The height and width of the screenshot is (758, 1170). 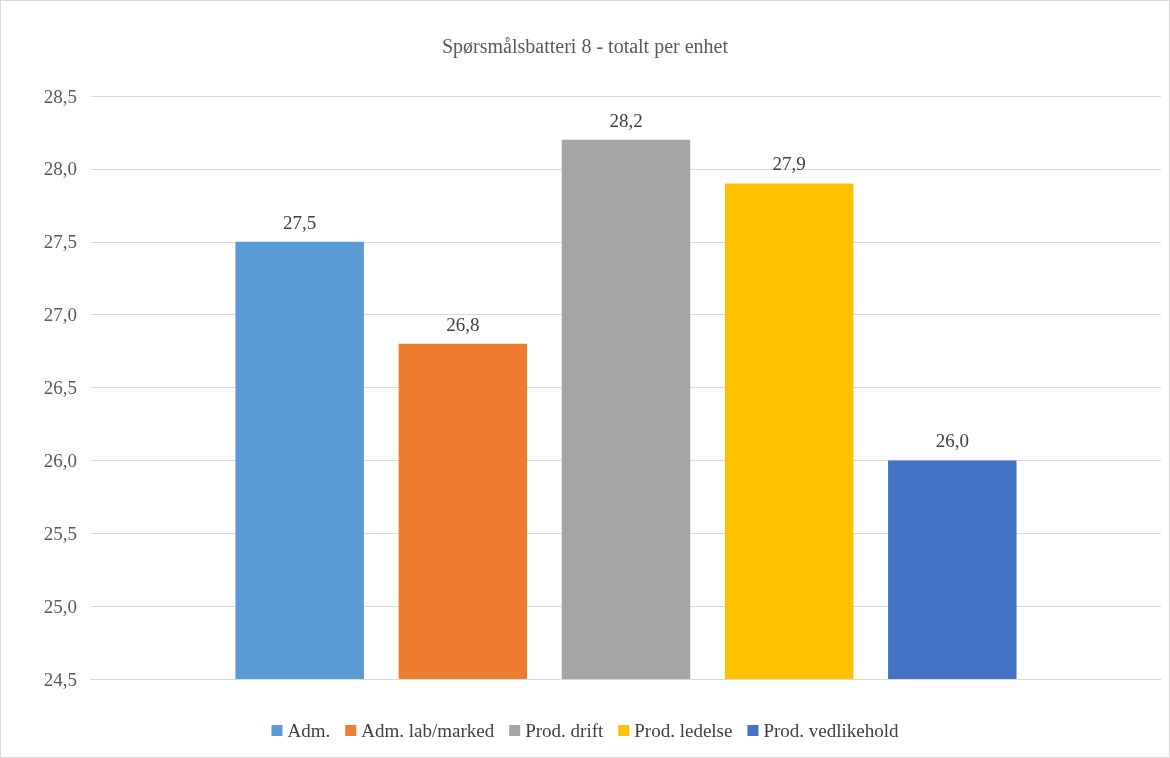 I want to click on legend-label: Adm., so click(x=309, y=730).